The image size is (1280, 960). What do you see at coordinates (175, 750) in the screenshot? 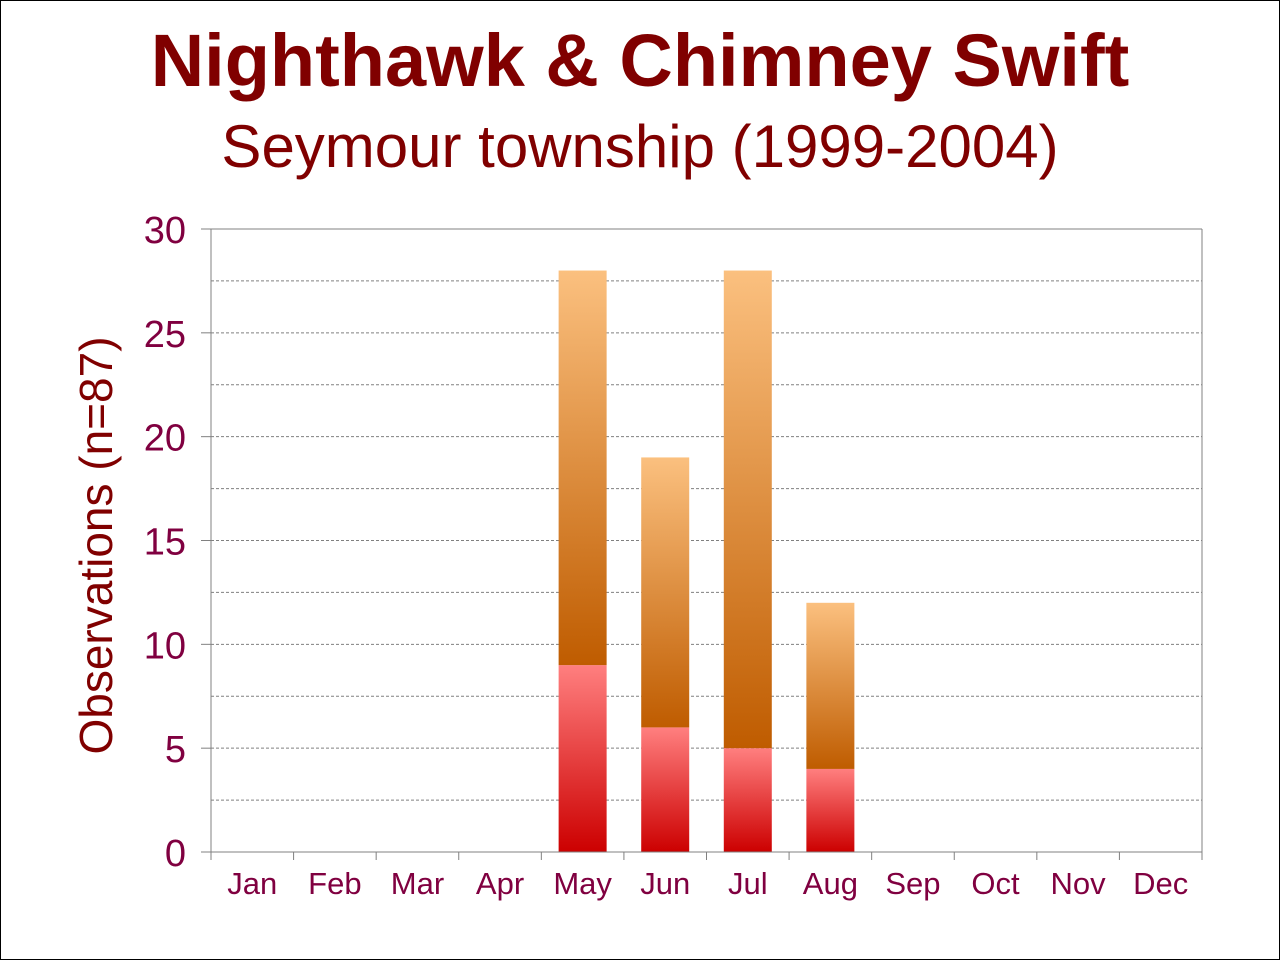
I see `y-tick-label: 5` at bounding box center [175, 750].